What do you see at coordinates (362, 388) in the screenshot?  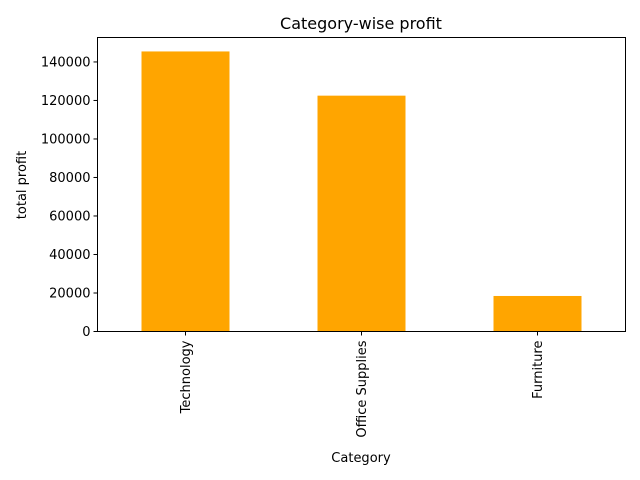 I see `x-tick-label: Office Supplies` at bounding box center [362, 388].